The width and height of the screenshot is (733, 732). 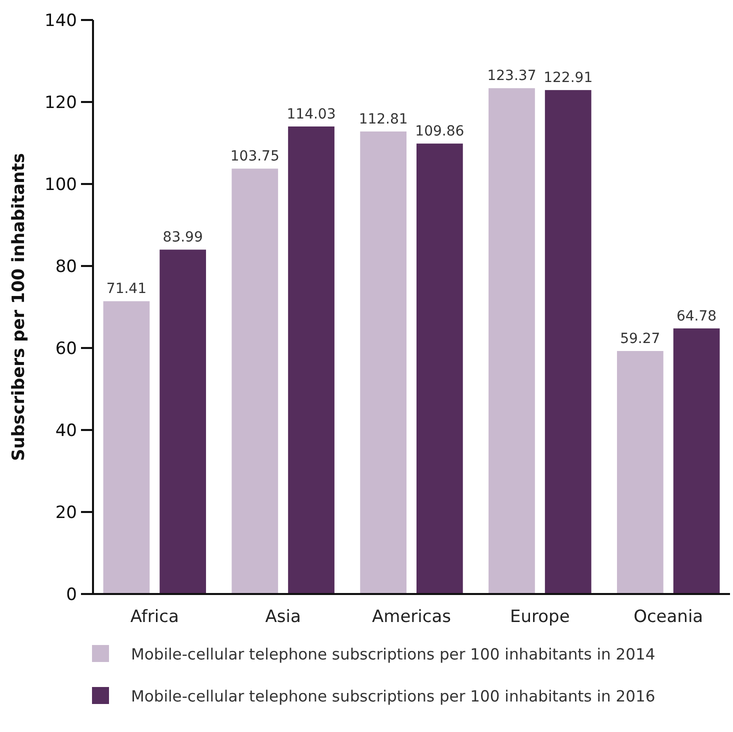 What do you see at coordinates (66, 430) in the screenshot?
I see `y-tick-label: 40` at bounding box center [66, 430].